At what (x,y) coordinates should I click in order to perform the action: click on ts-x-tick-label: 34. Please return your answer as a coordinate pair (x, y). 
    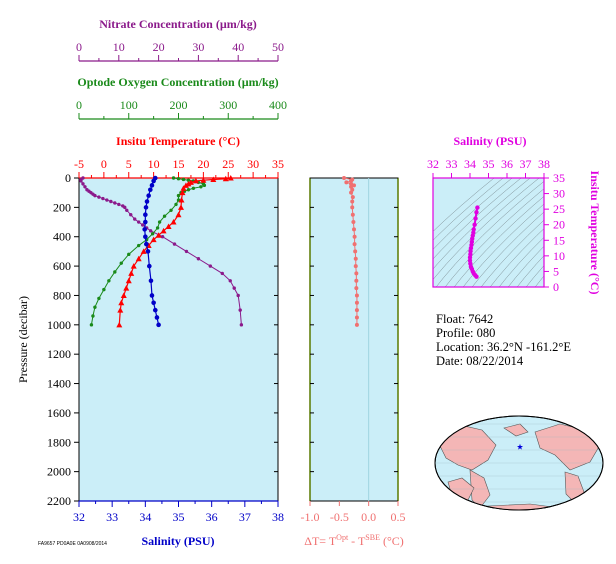
    Looking at the image, I should click on (470, 164).